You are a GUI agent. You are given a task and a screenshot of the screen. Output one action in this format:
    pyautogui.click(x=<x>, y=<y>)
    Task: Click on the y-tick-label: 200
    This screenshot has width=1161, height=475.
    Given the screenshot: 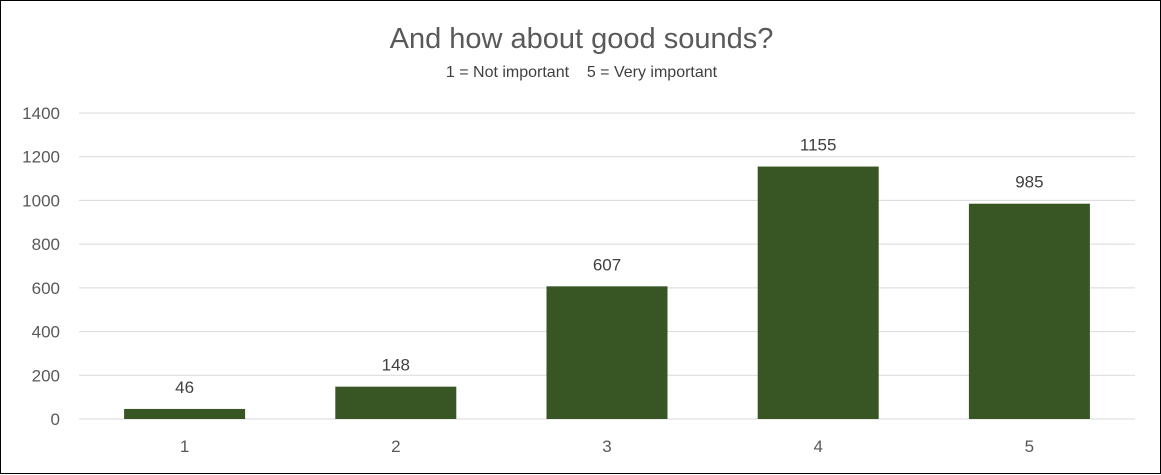 What is the action you would take?
    pyautogui.click(x=46, y=375)
    